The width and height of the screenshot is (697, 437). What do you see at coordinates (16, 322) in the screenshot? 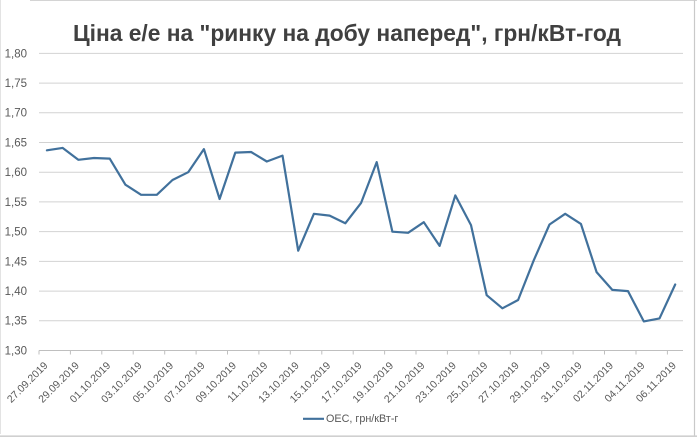
I see `svg-text: 1,35` at bounding box center [16, 322].